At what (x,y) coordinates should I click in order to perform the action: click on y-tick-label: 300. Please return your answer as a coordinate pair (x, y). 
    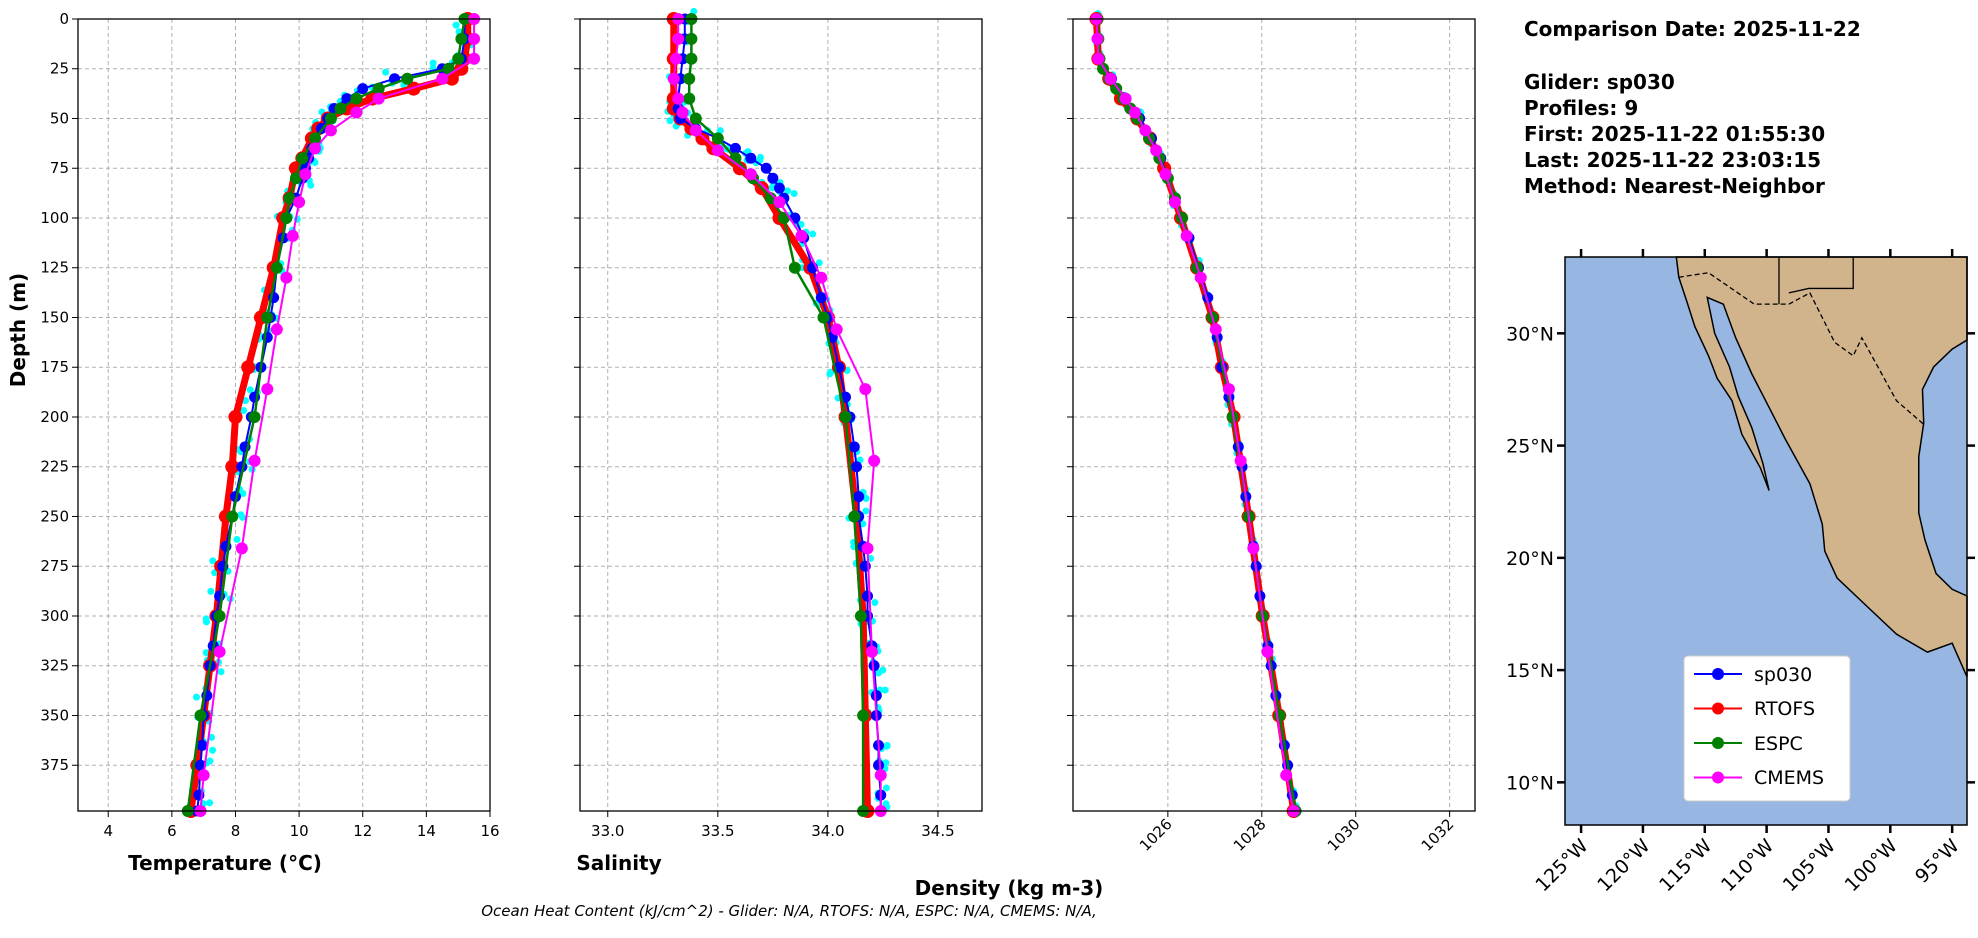
    Looking at the image, I should click on (54, 616).